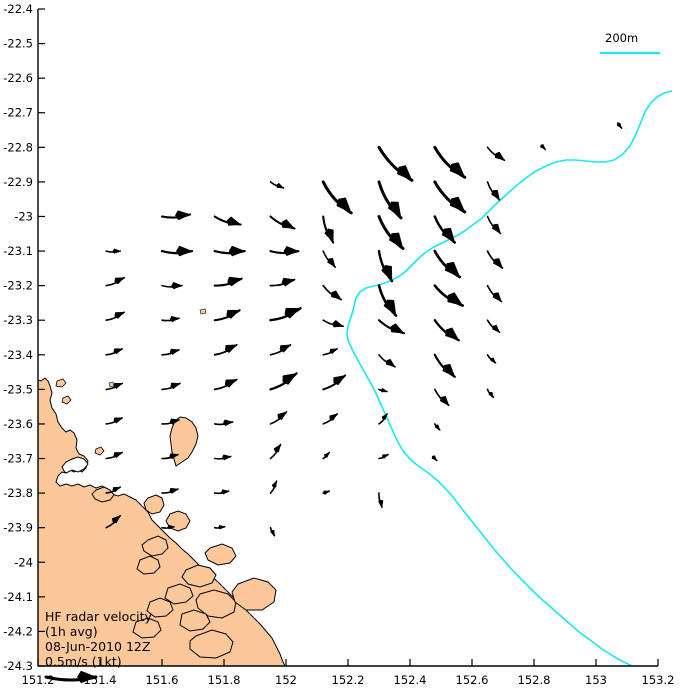  Describe the element at coordinates (18, 147) in the screenshot. I see `y-tick-label: -22.8` at that location.